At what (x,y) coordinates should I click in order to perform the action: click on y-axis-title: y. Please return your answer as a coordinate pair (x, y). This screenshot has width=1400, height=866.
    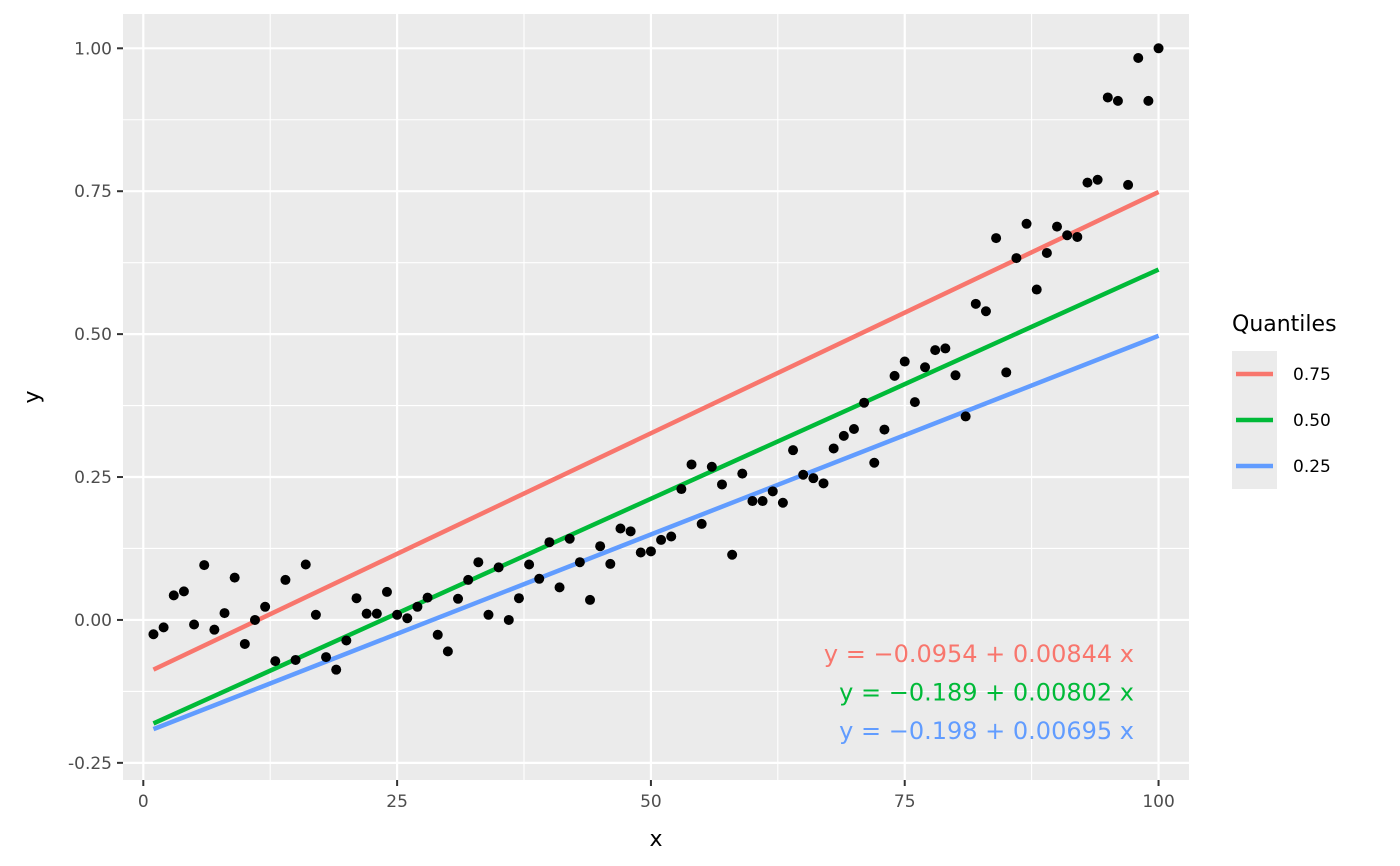
    Looking at the image, I should click on (32, 396).